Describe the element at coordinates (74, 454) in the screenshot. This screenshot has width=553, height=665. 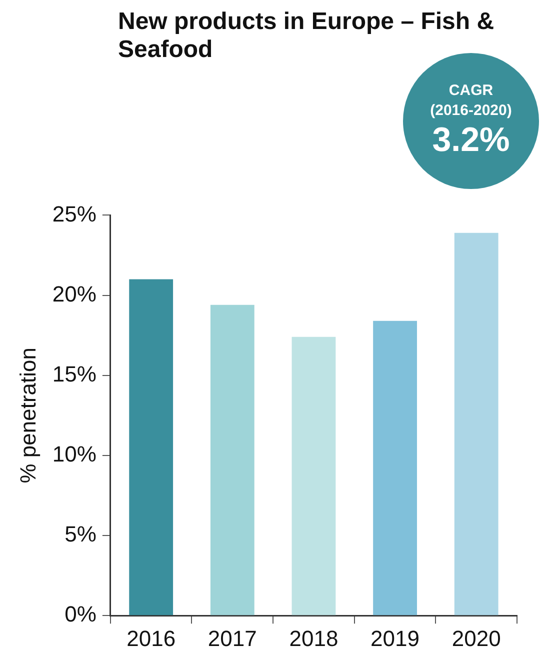
I see `y-tick-label: 10%` at that location.